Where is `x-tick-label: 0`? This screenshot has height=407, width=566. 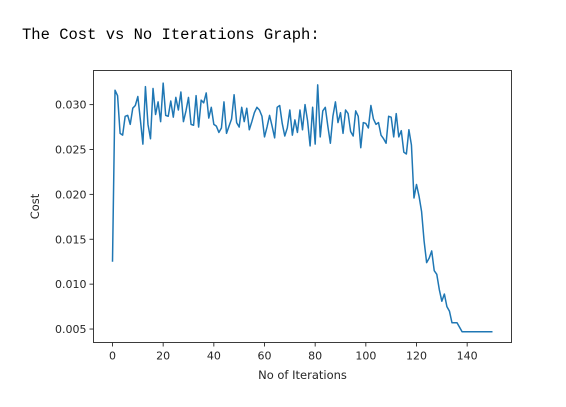 x-tick-label: 0 is located at coordinates (112, 356).